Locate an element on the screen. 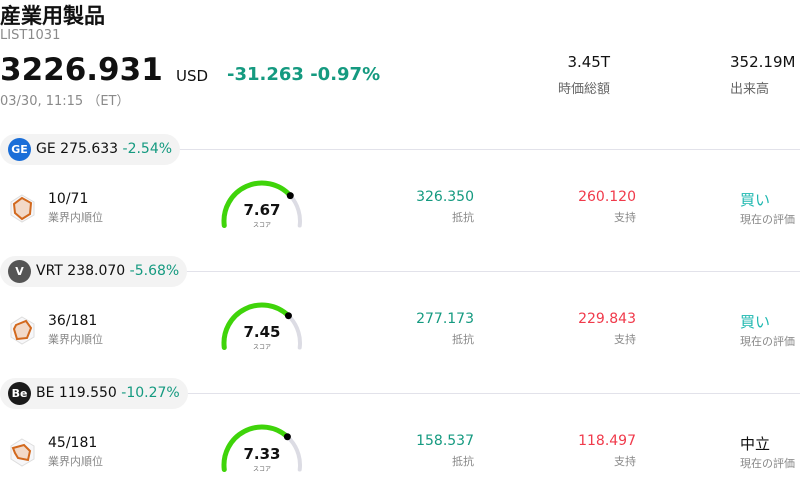 This screenshot has height=500, width=800. company-logo-icon: GE is located at coordinates (19, 149).